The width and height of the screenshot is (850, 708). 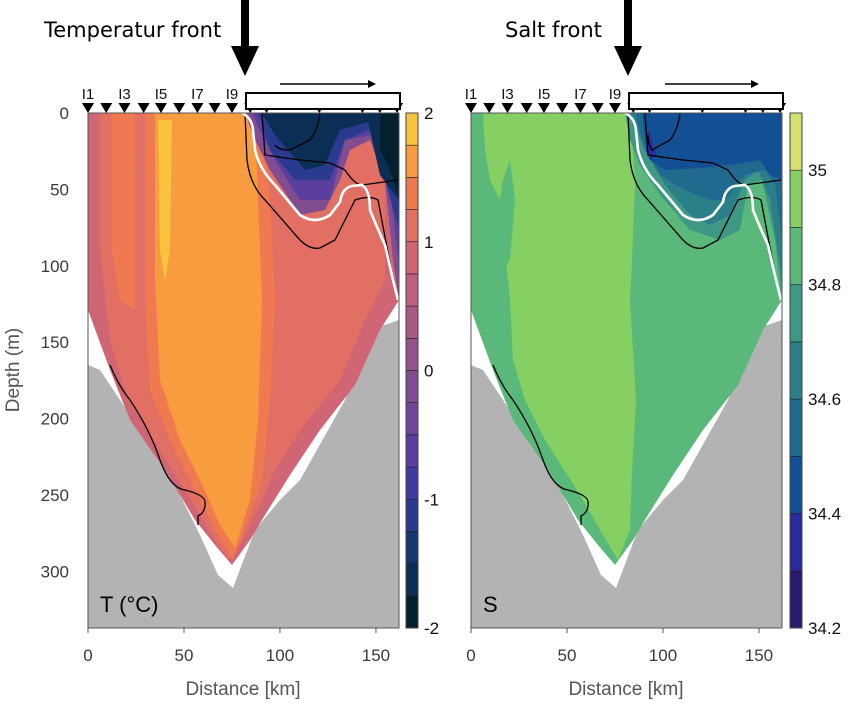 What do you see at coordinates (55, 342) in the screenshot?
I see `y-tick-label: 150` at bounding box center [55, 342].